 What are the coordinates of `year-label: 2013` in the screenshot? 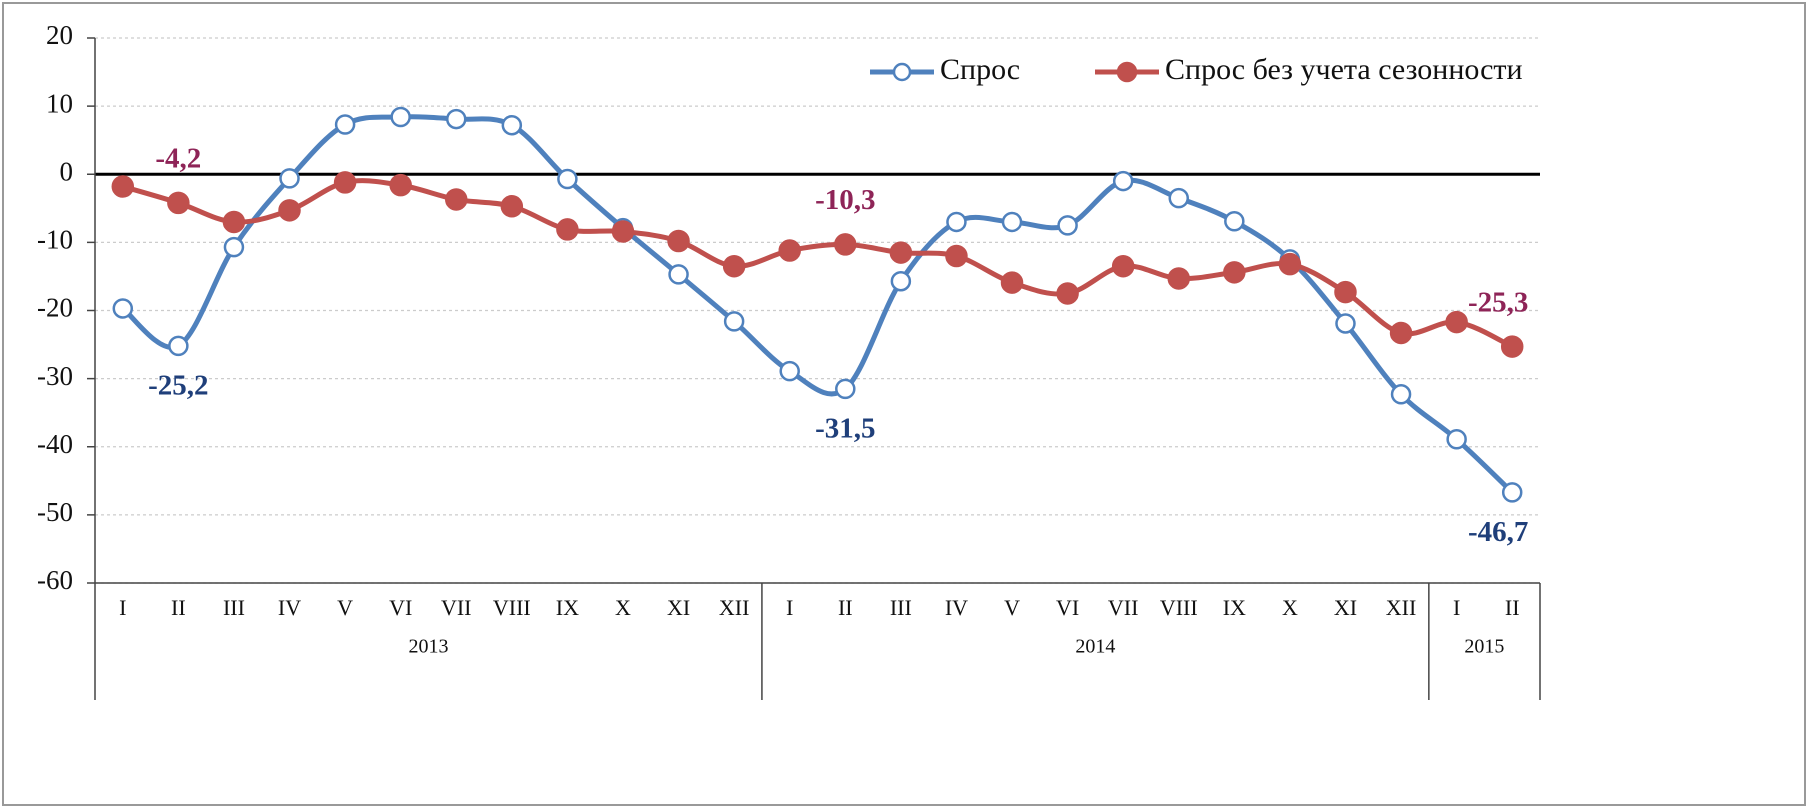 It's located at (428, 647).